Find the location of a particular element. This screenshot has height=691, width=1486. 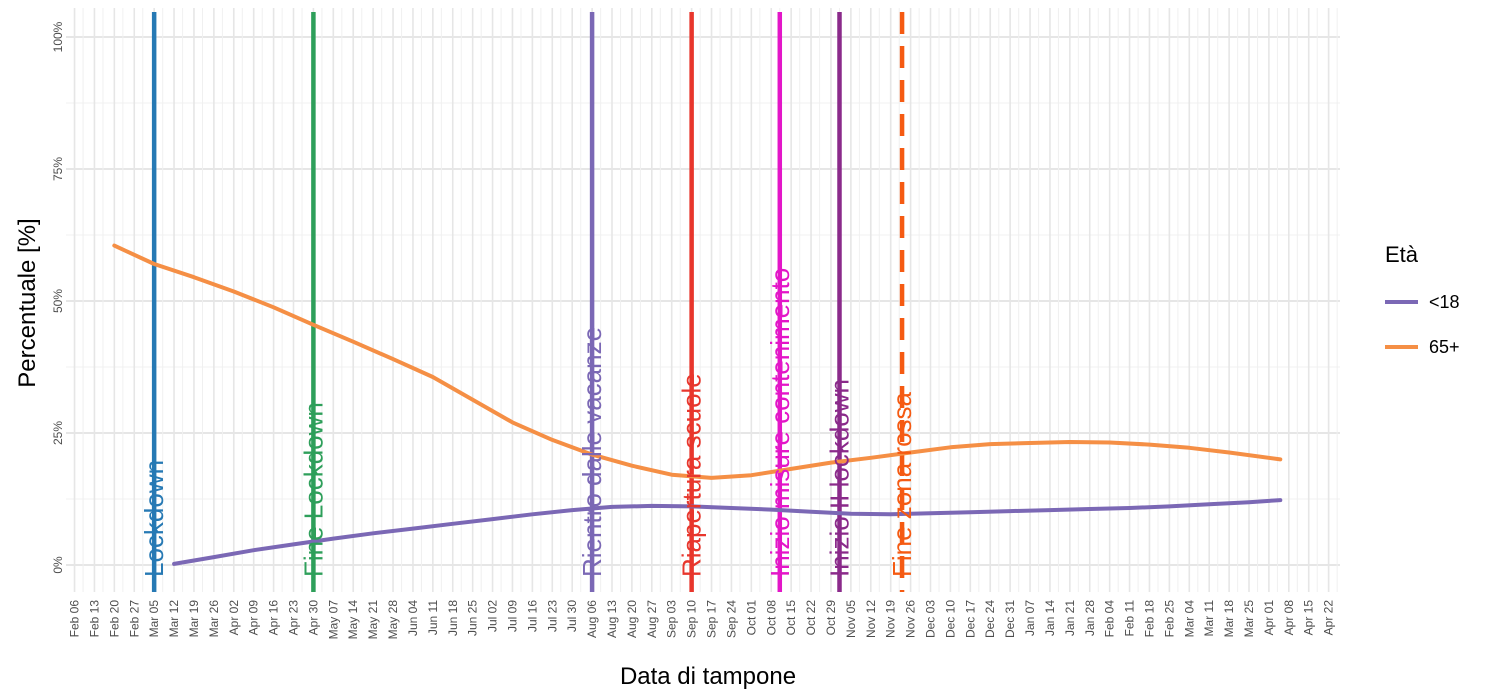

event-label-1: Fine Lockdown is located at coordinates (313, 489).